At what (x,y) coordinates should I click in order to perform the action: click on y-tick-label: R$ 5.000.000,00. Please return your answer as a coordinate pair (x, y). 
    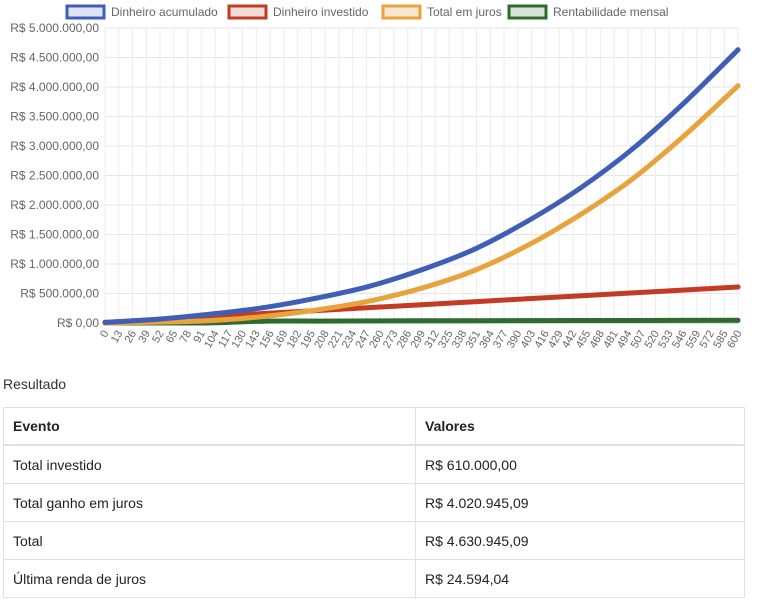
    Looking at the image, I should click on (54, 28).